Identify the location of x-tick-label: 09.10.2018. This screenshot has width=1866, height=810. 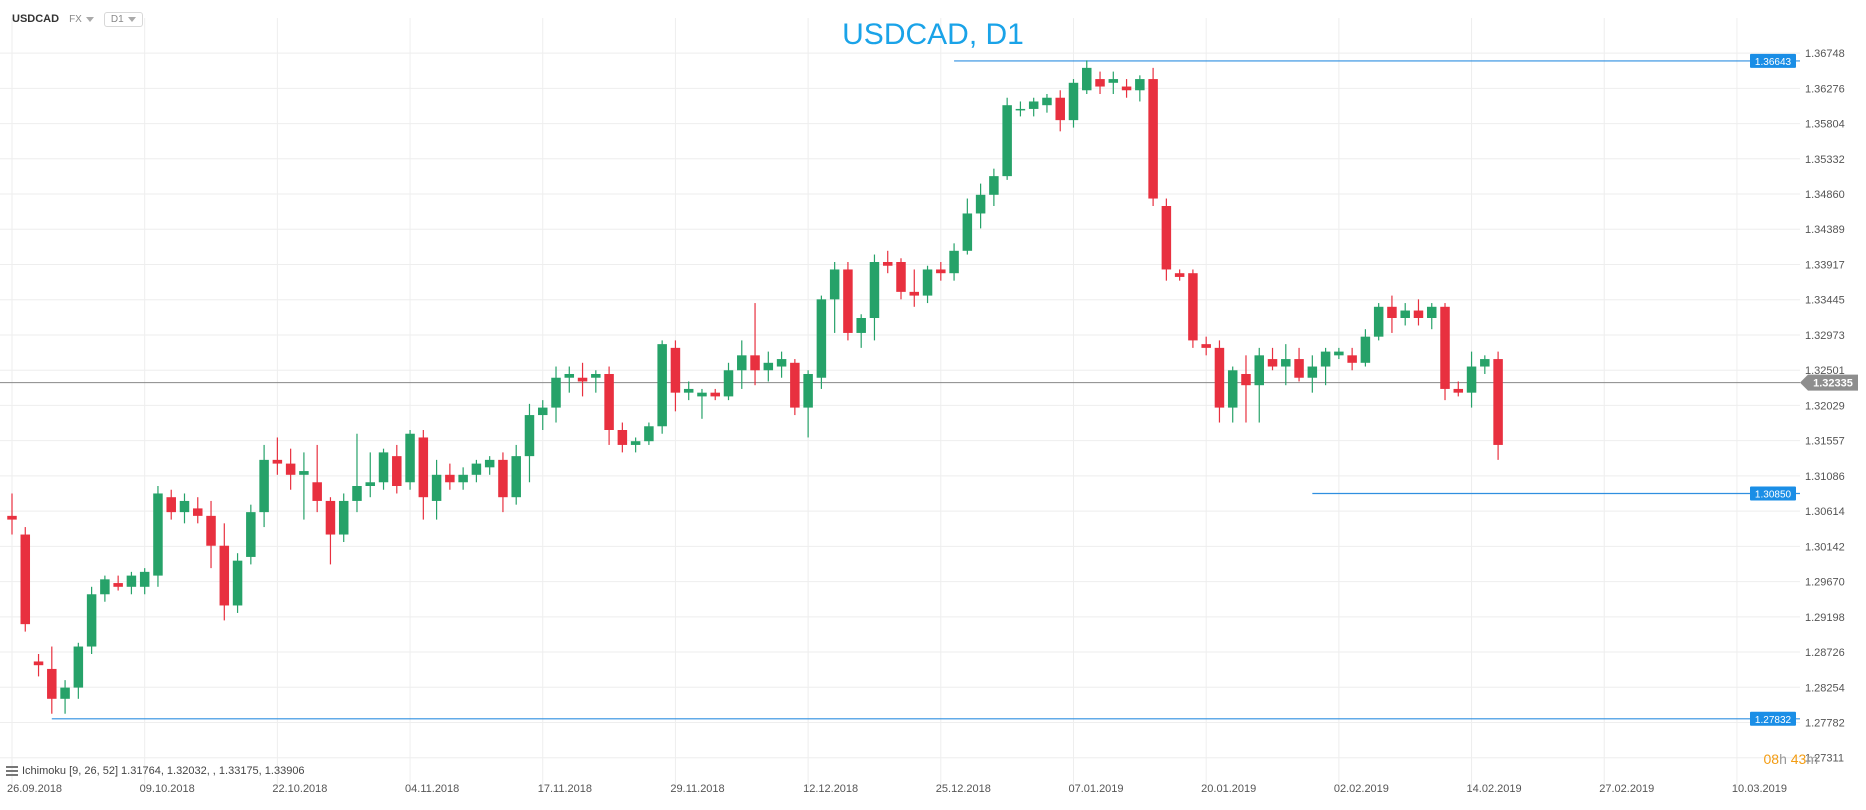
(167, 789).